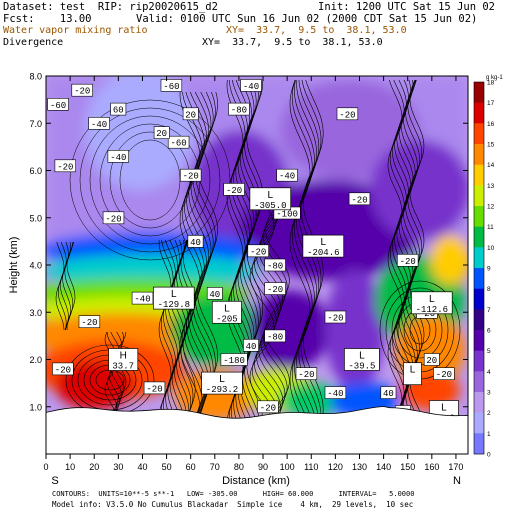 The height and width of the screenshot is (512, 512). What do you see at coordinates (287, 215) in the screenshot?
I see `contour-label-text: -100` at bounding box center [287, 215].